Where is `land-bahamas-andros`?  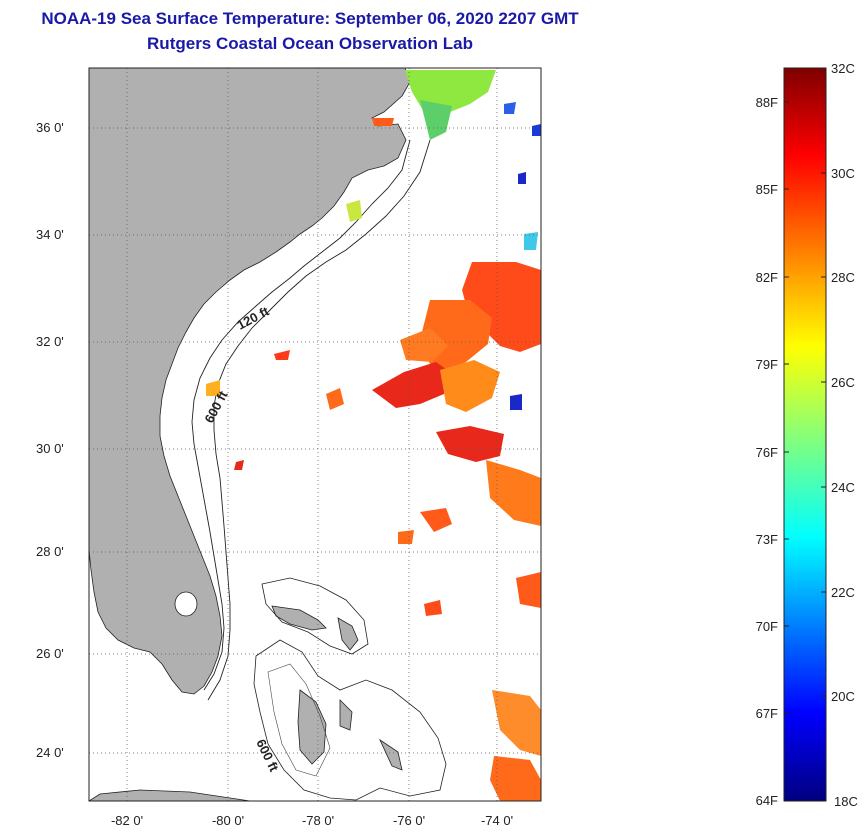 land-bahamas-andros is located at coordinates (312, 727).